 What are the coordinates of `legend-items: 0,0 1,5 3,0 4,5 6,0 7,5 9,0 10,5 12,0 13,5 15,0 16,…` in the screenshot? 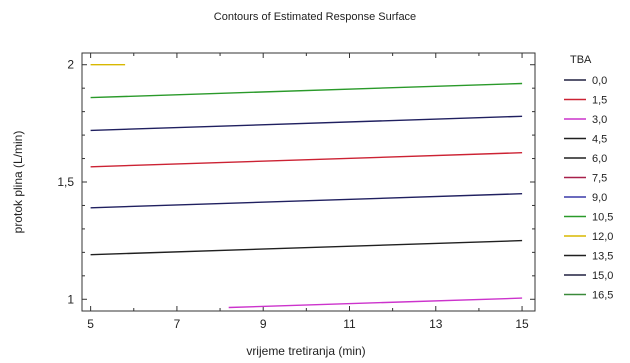 It's located at (588, 188).